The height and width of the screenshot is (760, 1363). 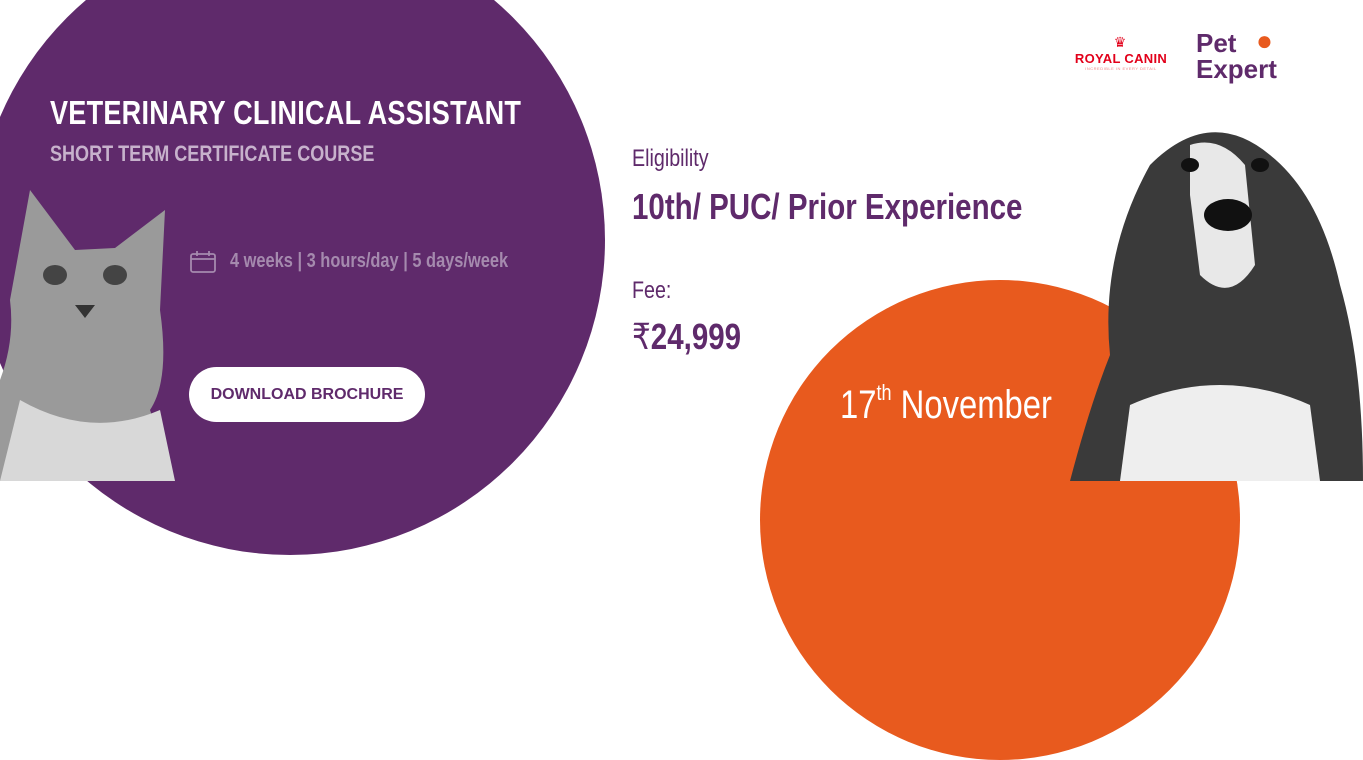 What do you see at coordinates (1264, 40) in the screenshot?
I see `pet-expert-dog-icon: ●` at bounding box center [1264, 40].